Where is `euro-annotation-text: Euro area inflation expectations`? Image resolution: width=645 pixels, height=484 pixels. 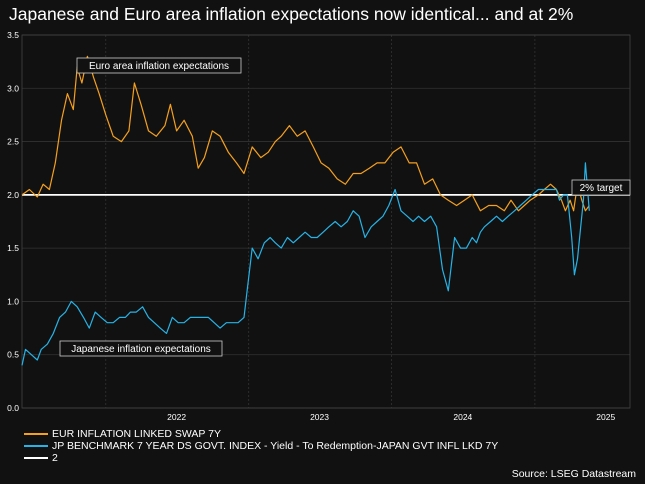
euro-annotation-text: Euro area inflation expectations is located at coordinates (159, 66).